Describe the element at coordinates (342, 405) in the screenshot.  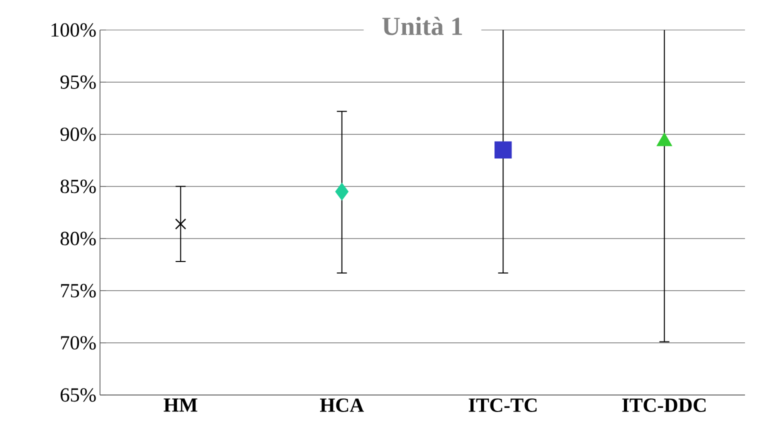
I see `x-tick-label: HCA` at that location.